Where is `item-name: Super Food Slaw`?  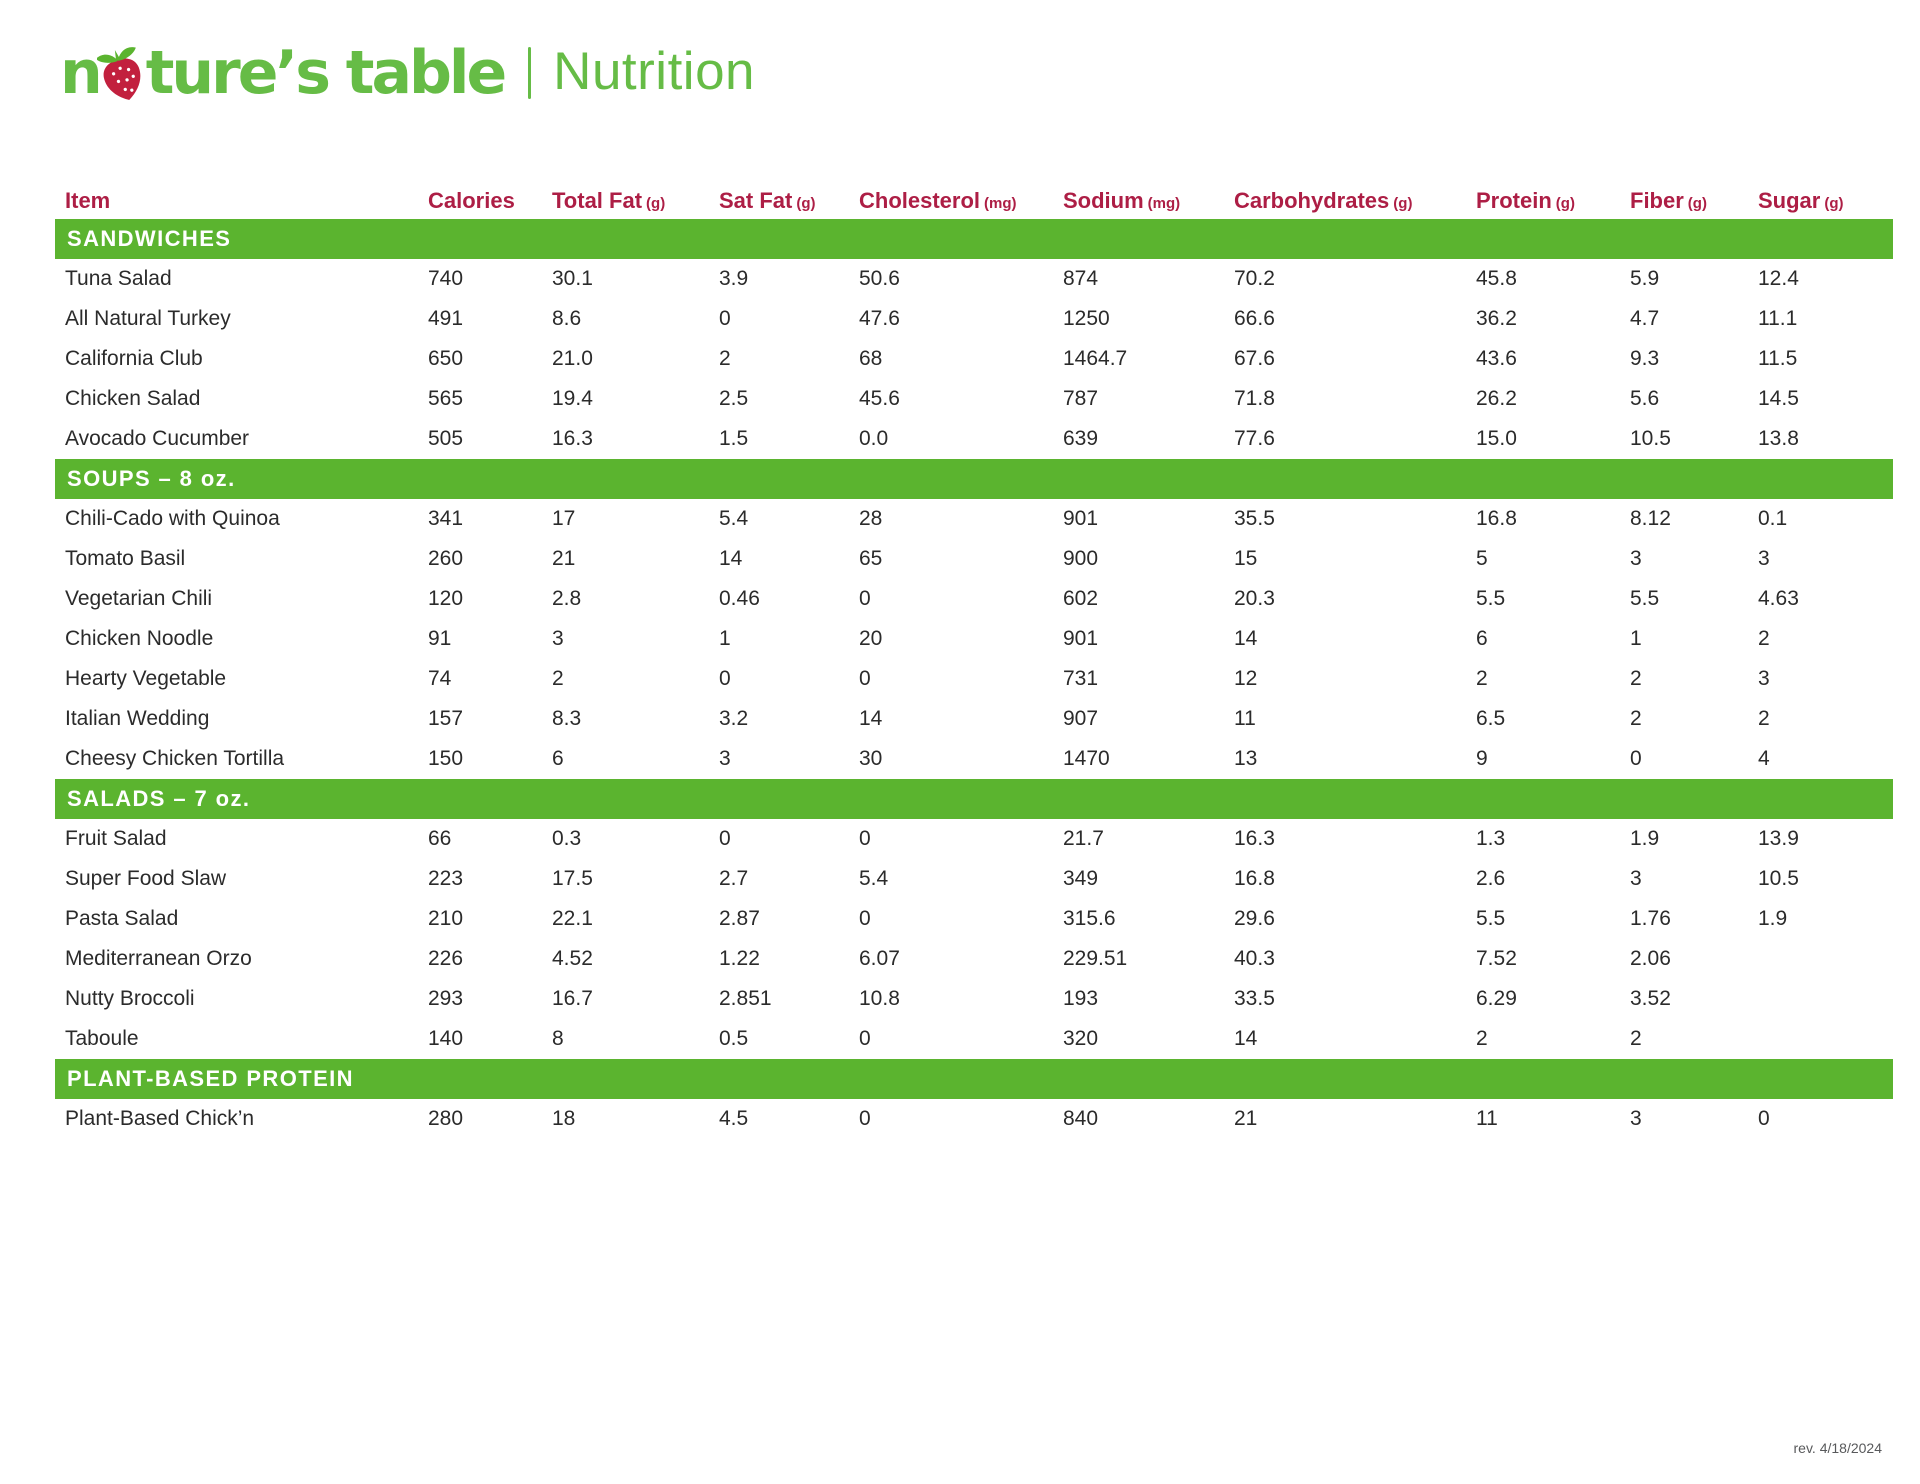
item-name: Super Food Slaw is located at coordinates (146, 878).